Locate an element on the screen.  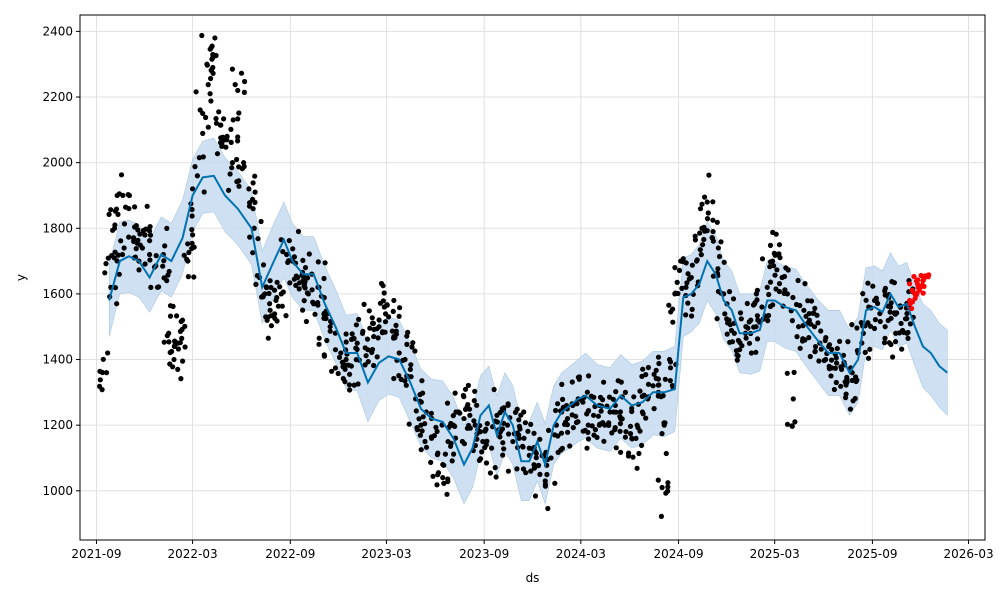
y-tick-label: 1000 is located at coordinates (57, 491).